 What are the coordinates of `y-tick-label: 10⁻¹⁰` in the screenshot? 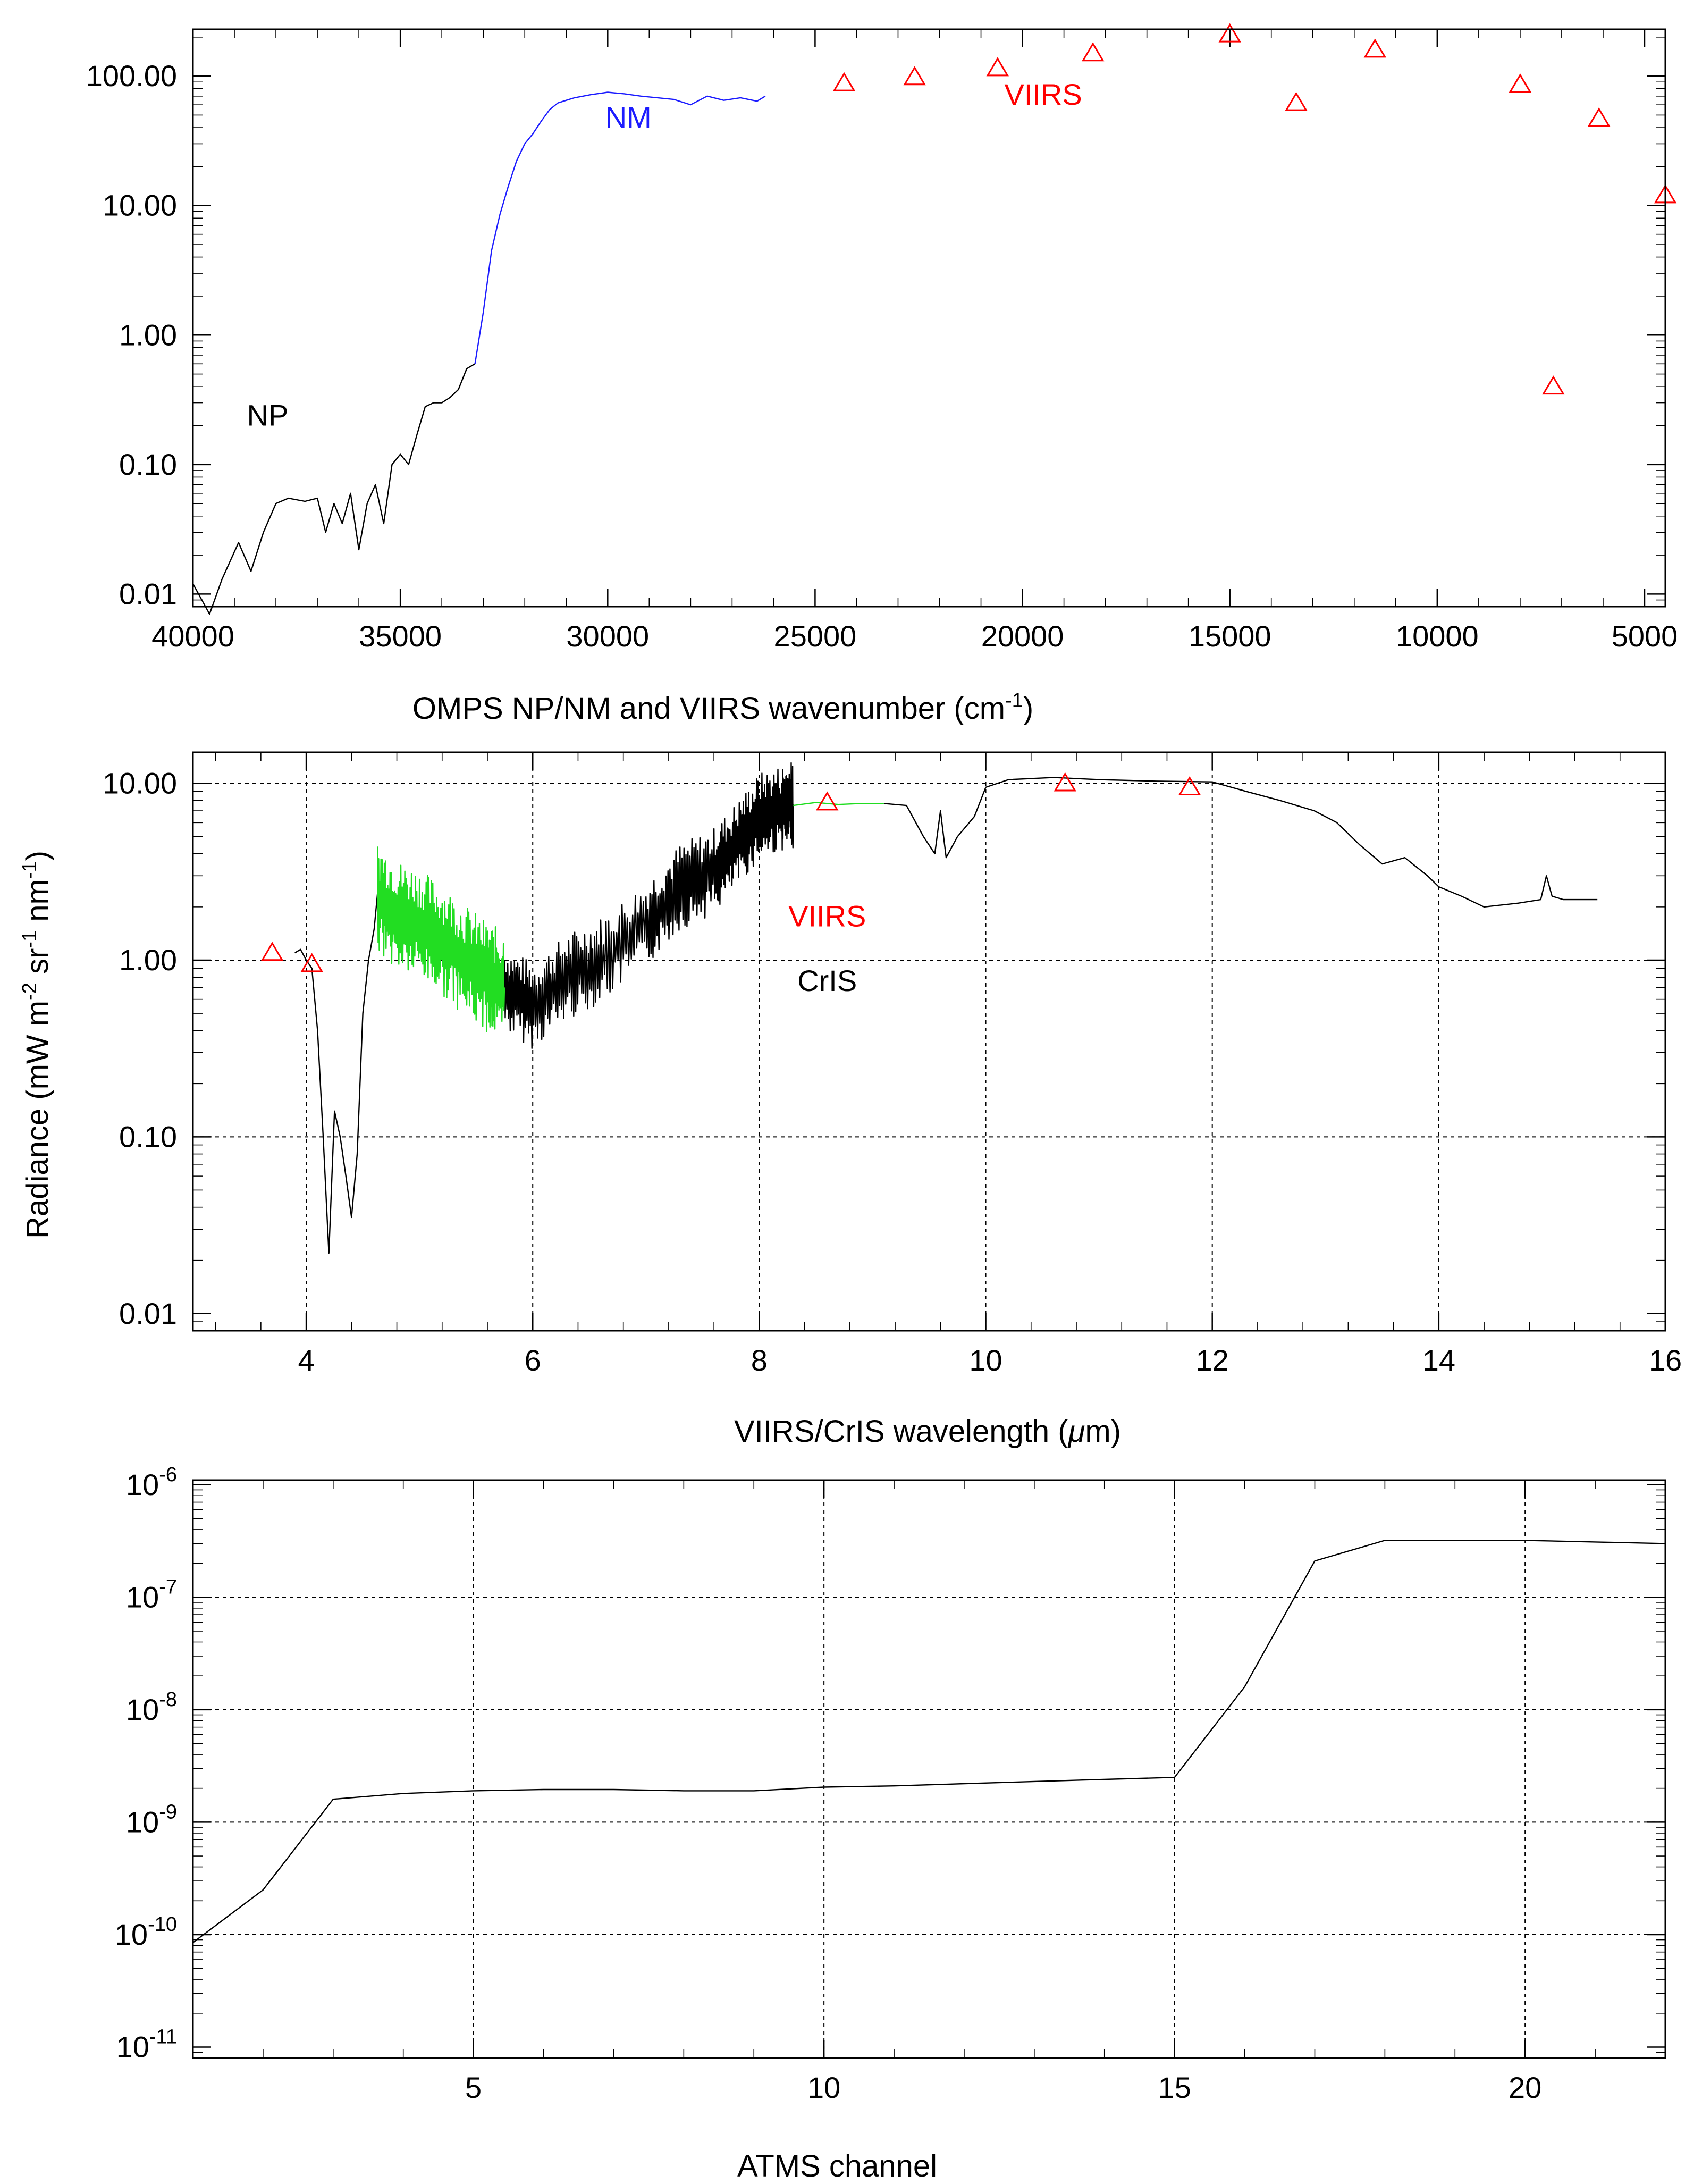 It's located at (146, 1932).